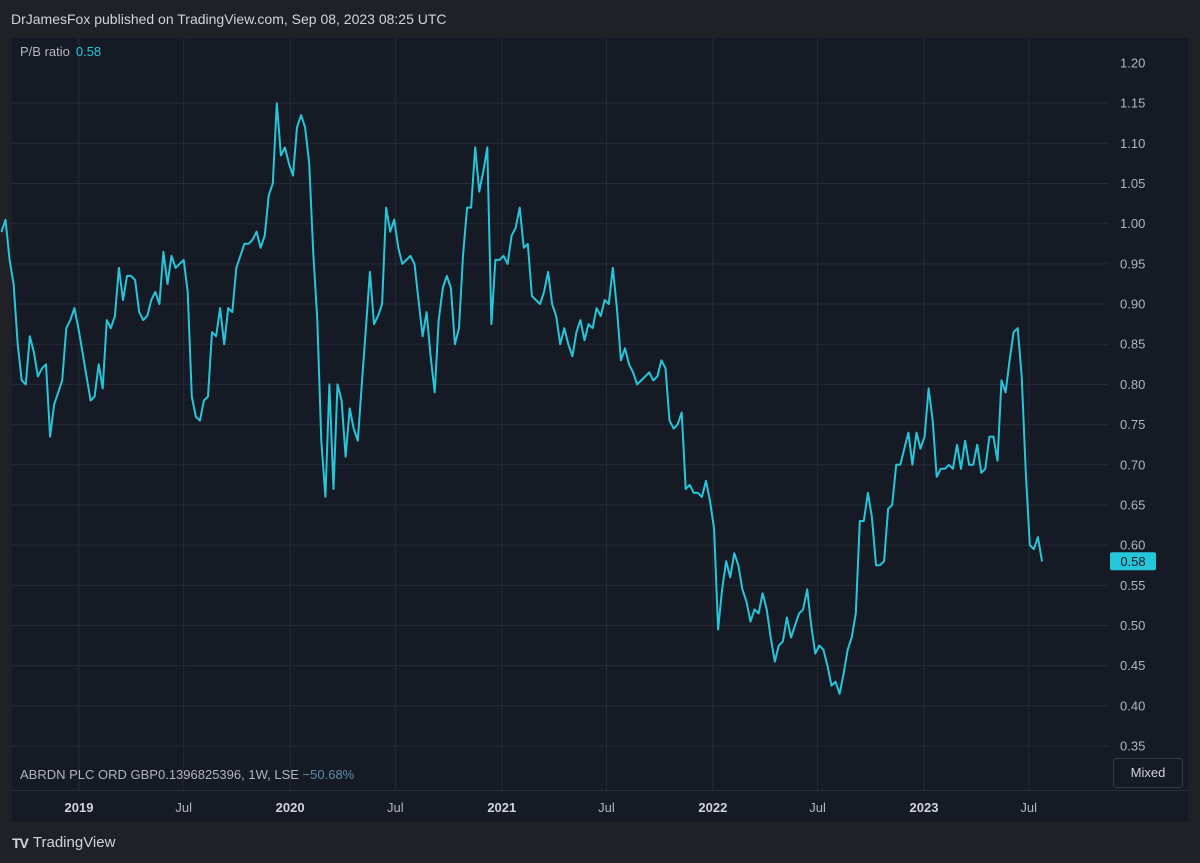  I want to click on y-tick-label: 0.35, so click(1132, 746).